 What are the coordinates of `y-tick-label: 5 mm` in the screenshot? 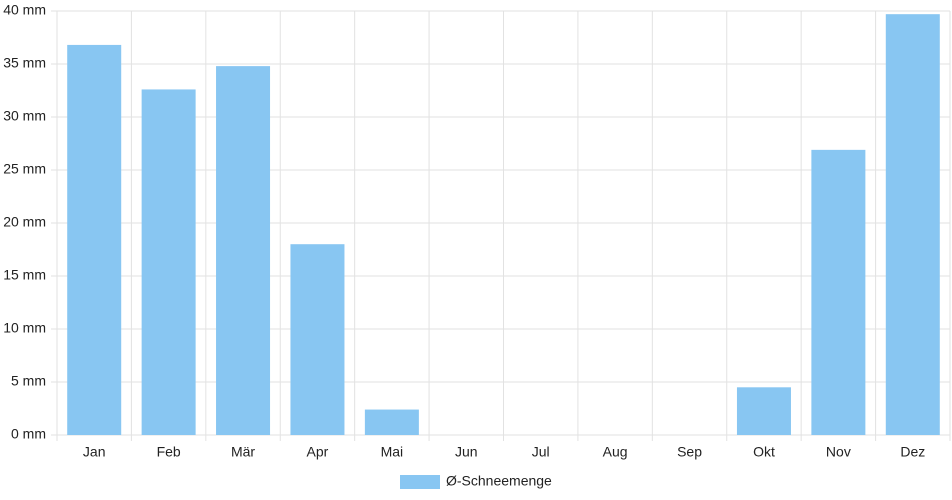 It's located at (28, 381).